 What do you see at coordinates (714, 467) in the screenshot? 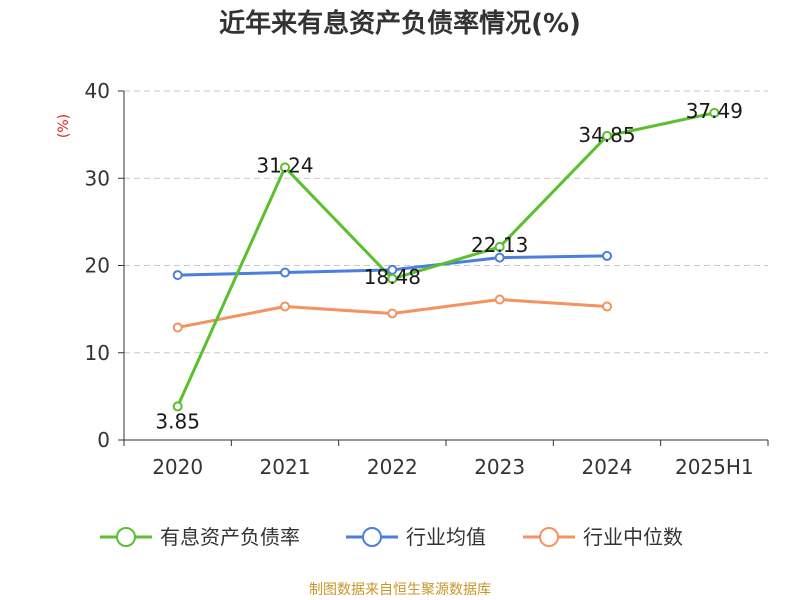
I see `x-tick-label: 2025H1` at bounding box center [714, 467].